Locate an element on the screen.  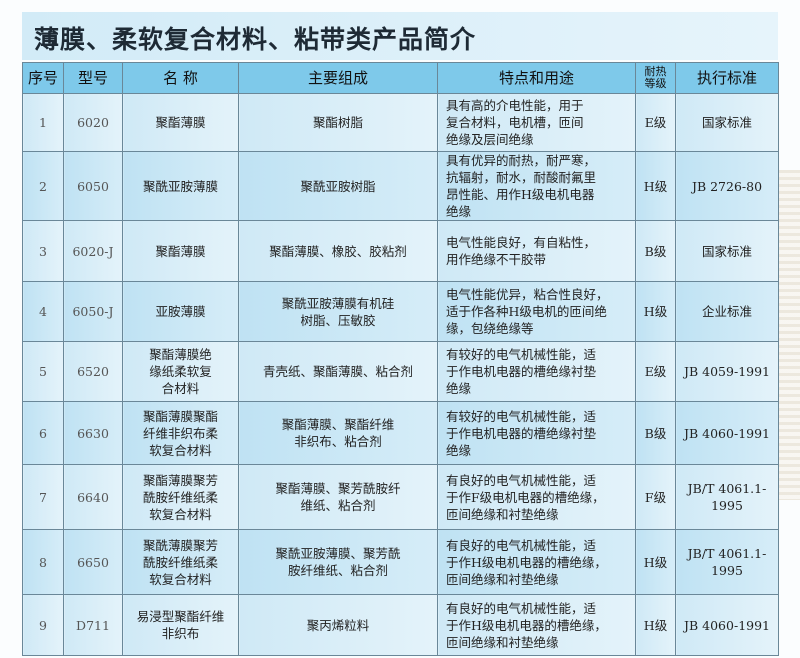
header-name: 名 称 is located at coordinates (180, 78).